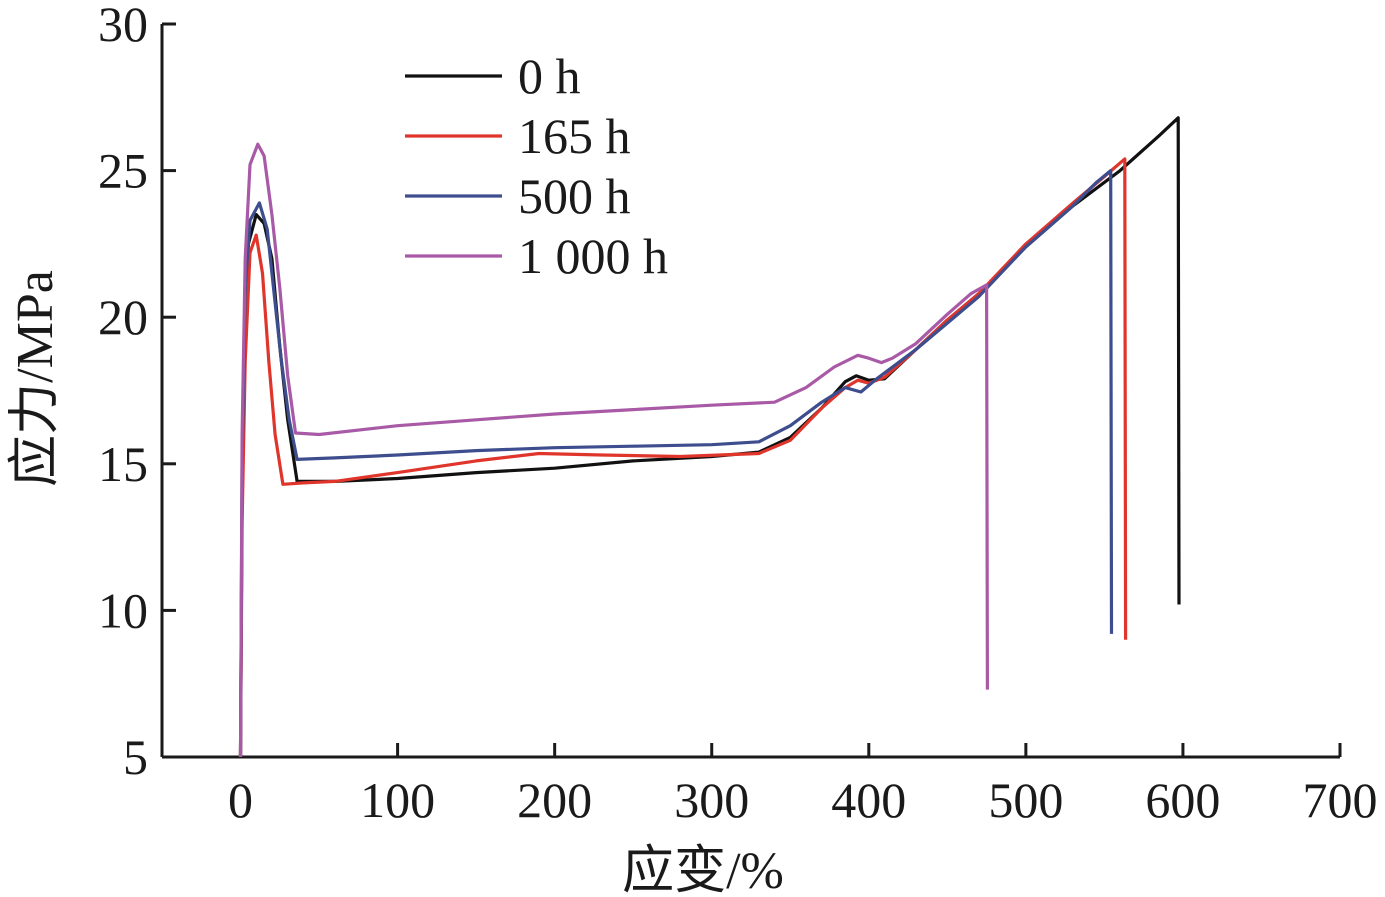 The width and height of the screenshot is (1385, 897). Describe the element at coordinates (868, 800) in the screenshot. I see `x-tick-label: 400` at that location.